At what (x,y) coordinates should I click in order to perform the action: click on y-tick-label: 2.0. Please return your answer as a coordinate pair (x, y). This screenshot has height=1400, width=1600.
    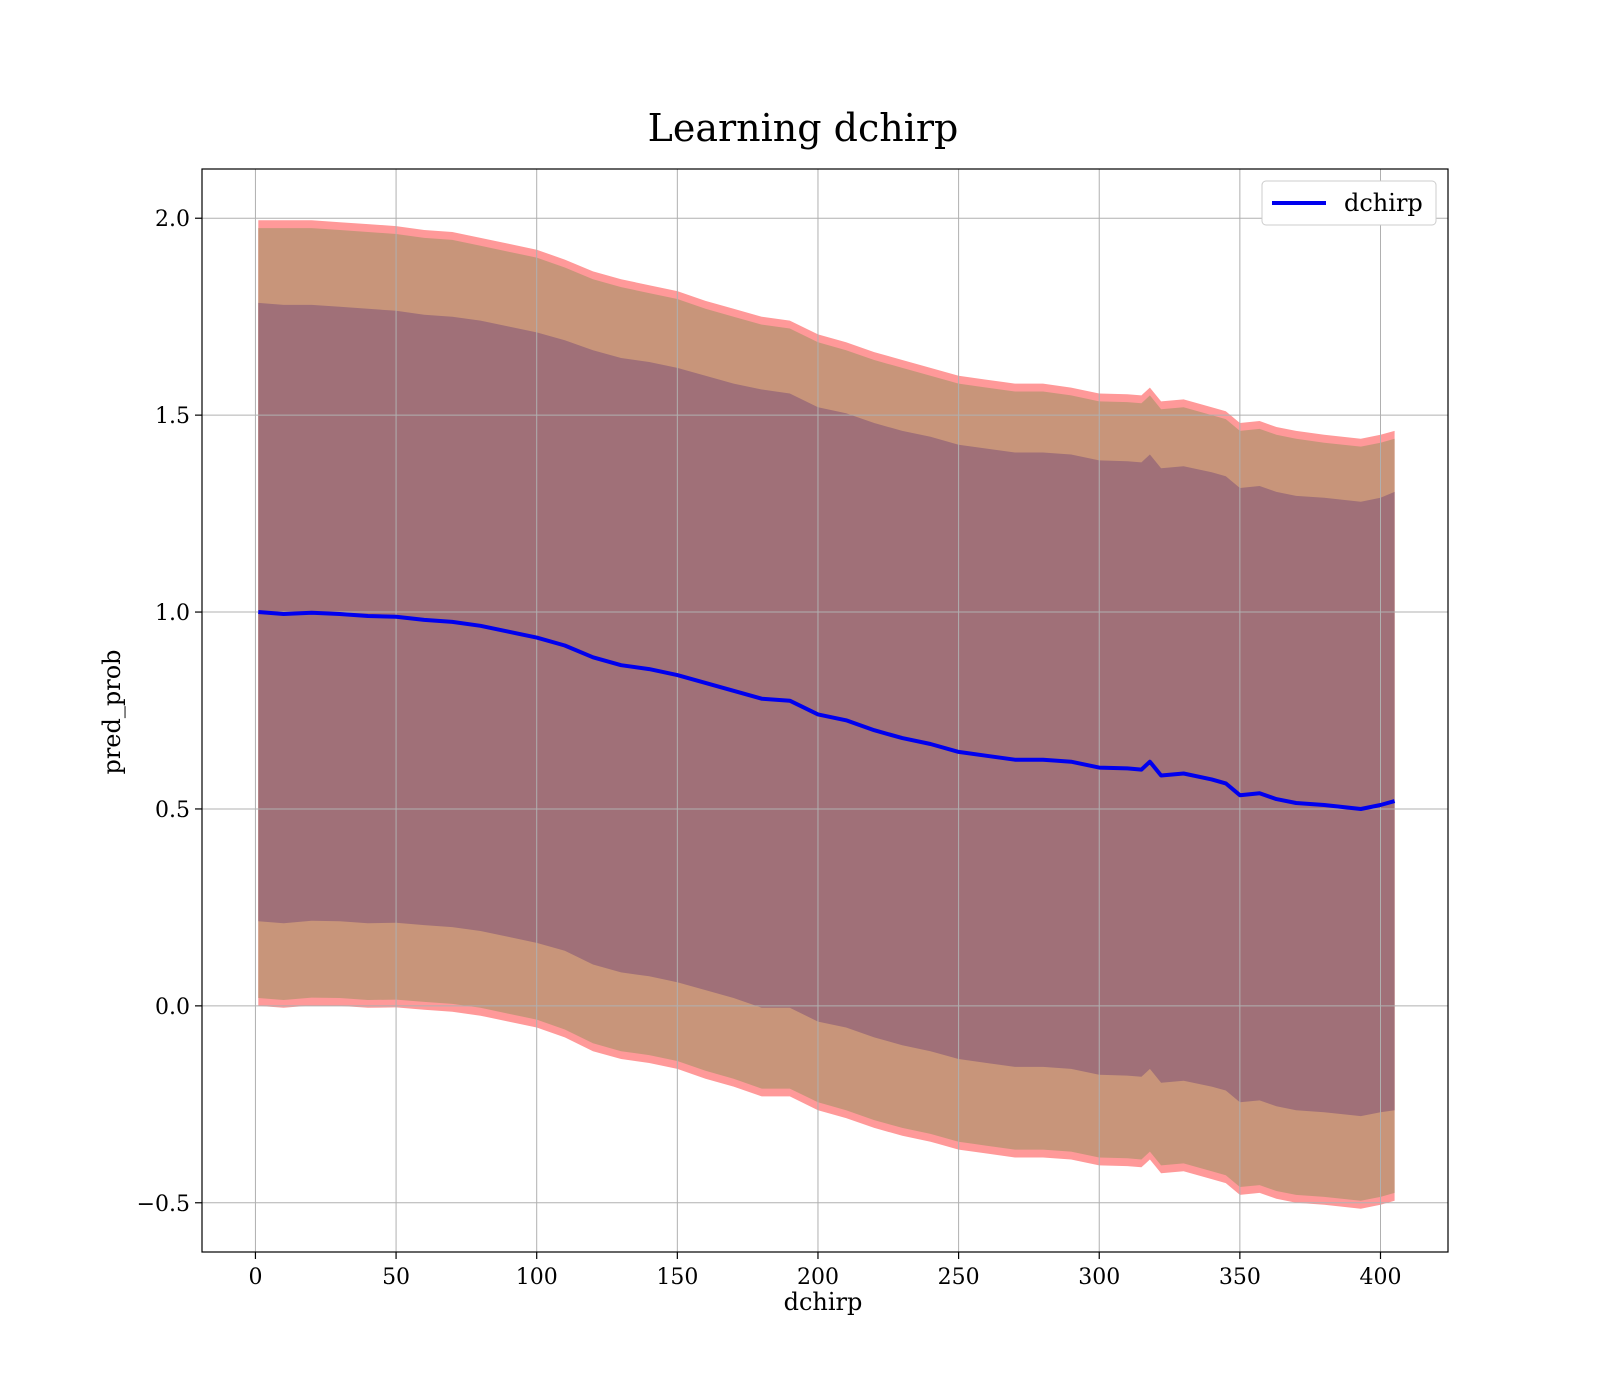
    Looking at the image, I should click on (172, 219).